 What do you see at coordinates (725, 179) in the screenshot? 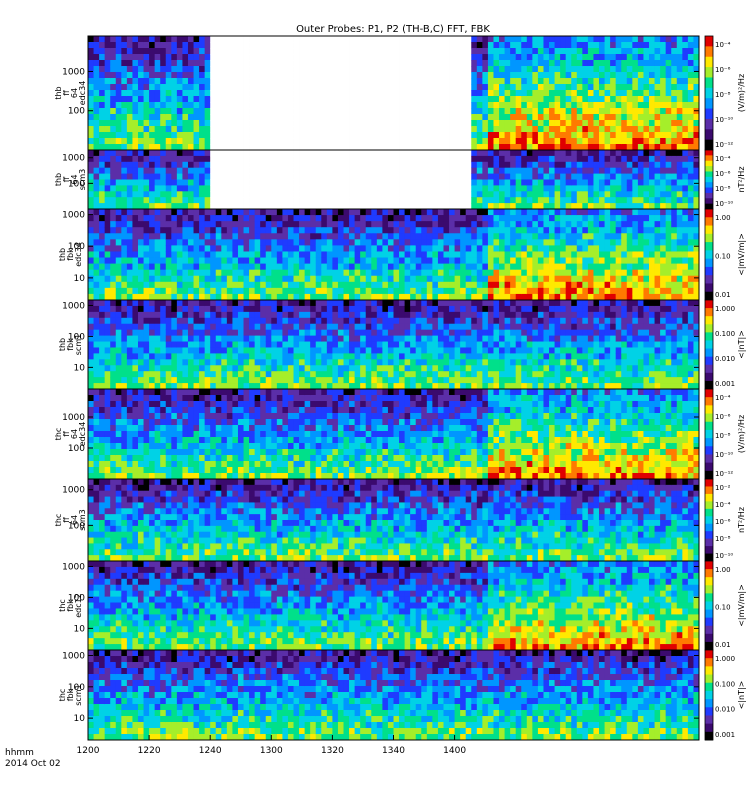
I see `colorbar: 10⁻⁴ 10⁻⁶ 10⁻⁸ 10⁻¹⁰ nT²/Hz` at bounding box center [725, 179].